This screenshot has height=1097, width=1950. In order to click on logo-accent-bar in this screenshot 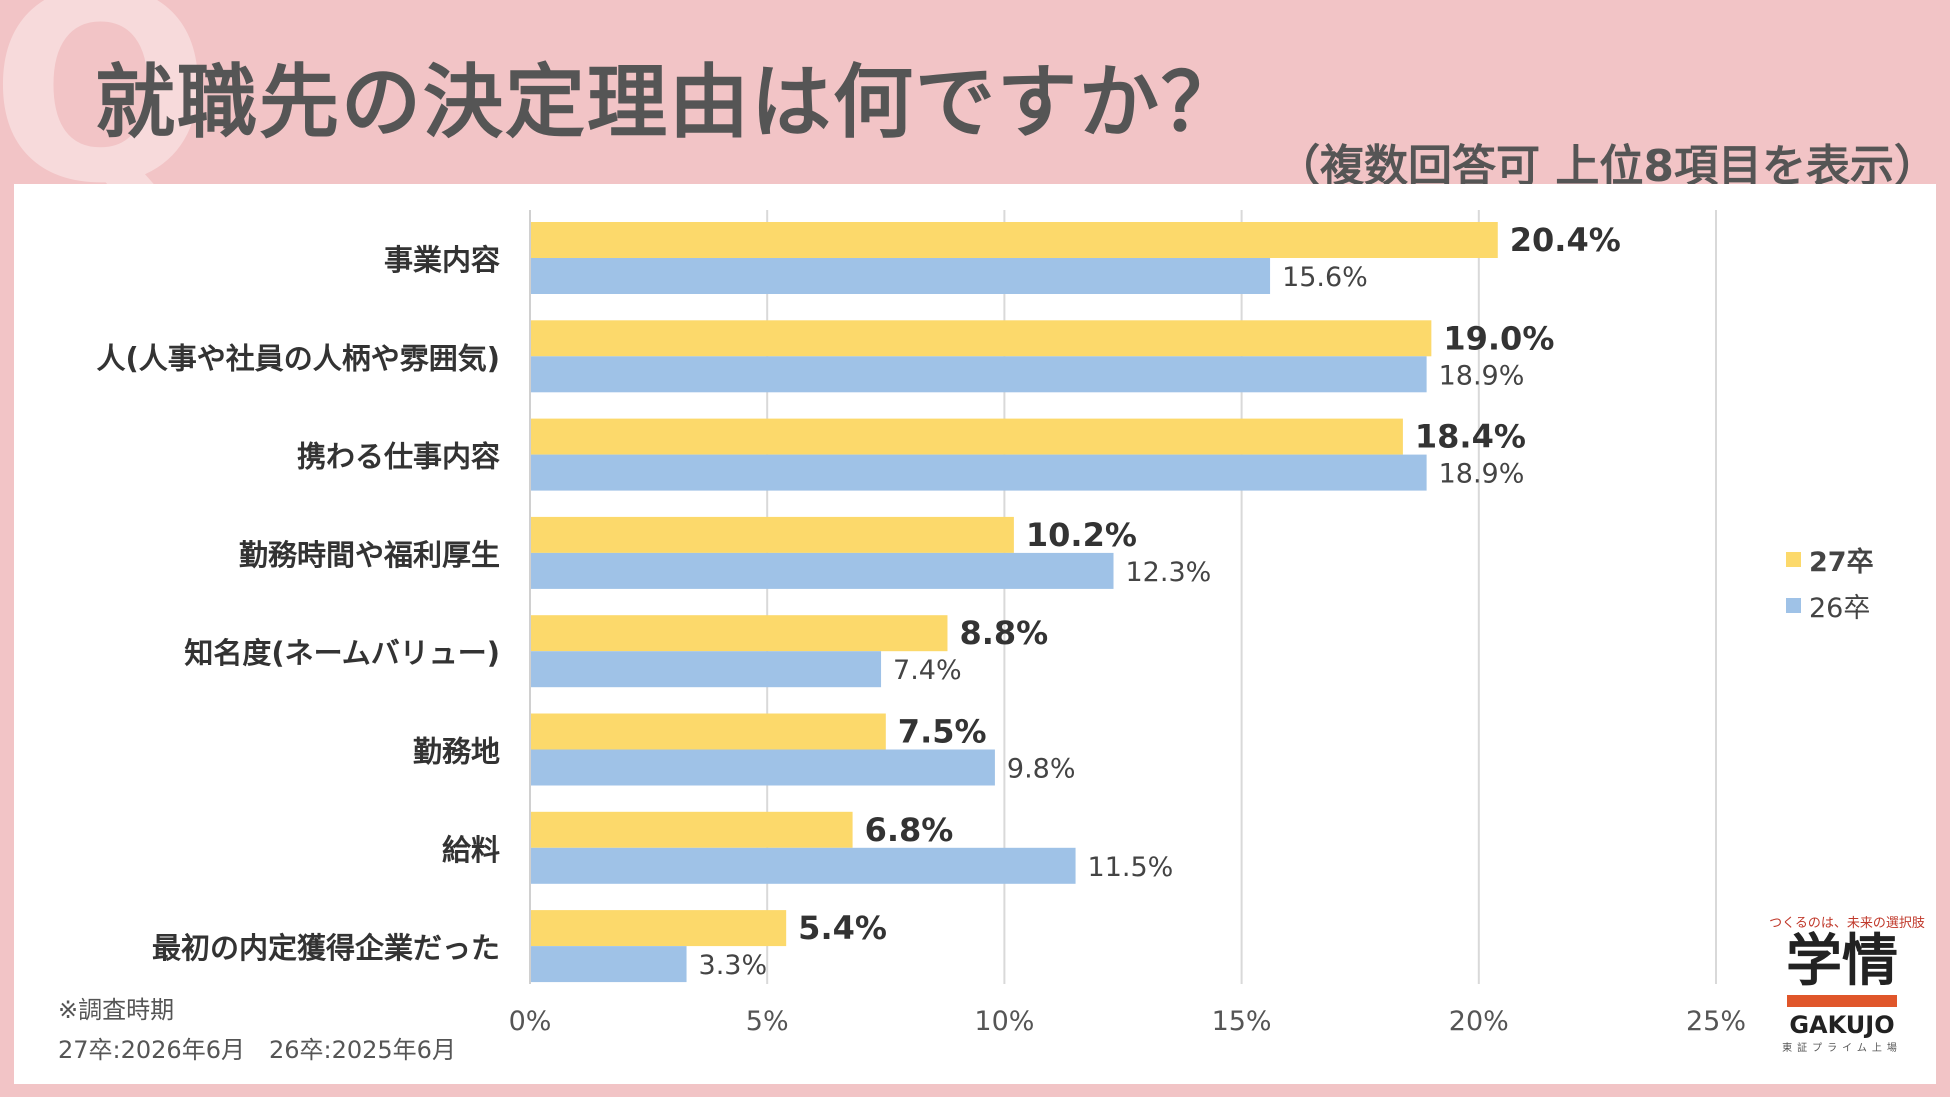, I will do `click(1842, 1001)`.